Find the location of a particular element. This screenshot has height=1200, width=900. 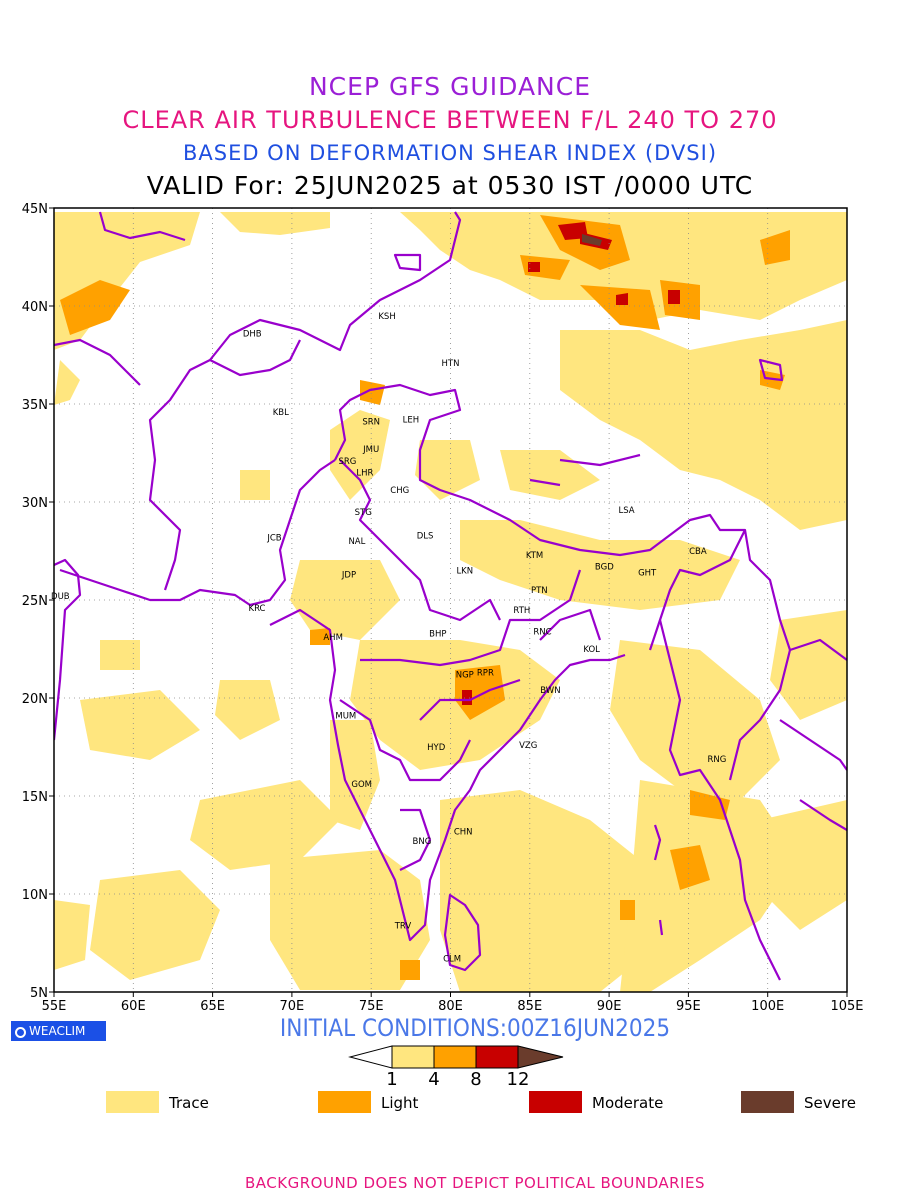

lon-label: 60E is located at coordinates (133, 1006).